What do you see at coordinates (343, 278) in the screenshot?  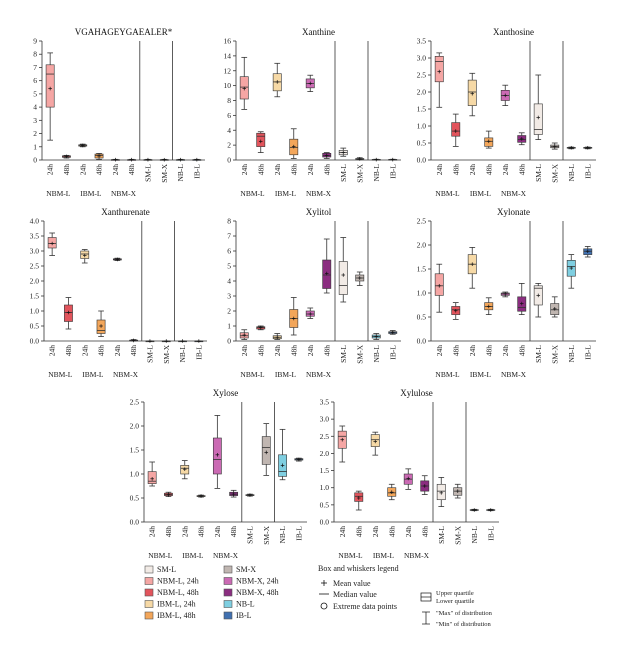 I see `box-iqr` at bounding box center [343, 278].